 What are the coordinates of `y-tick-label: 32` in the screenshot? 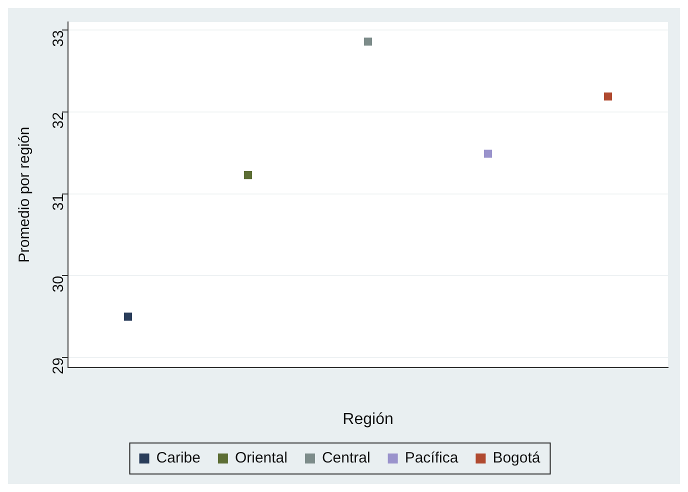 It's located at (59, 120).